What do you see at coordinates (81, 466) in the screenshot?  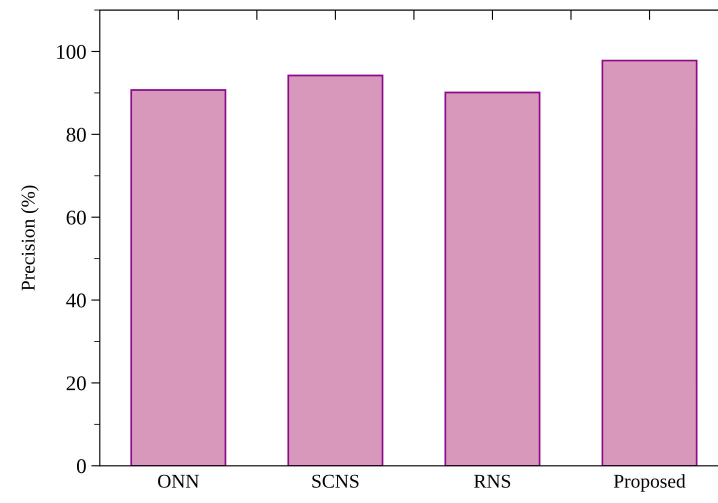 I see `y-tick-label: 0` at bounding box center [81, 466].